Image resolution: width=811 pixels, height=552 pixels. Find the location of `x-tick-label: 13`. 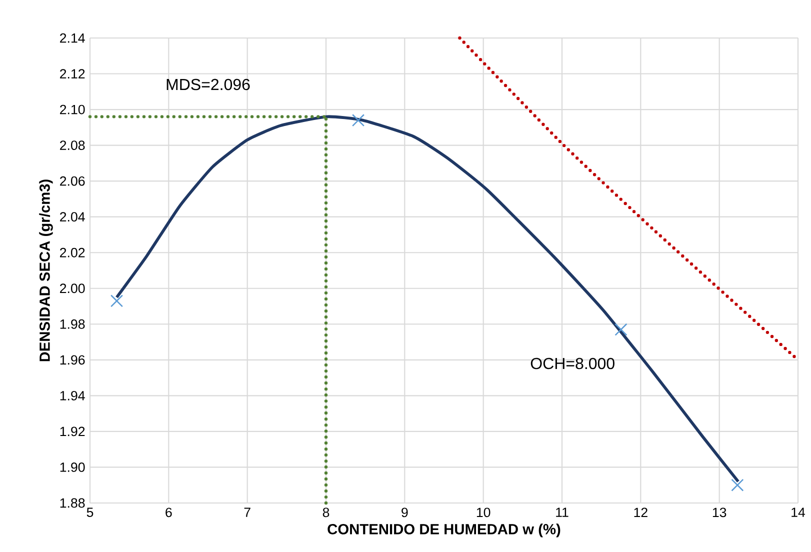

x-tick-label: 13 is located at coordinates (719, 513).